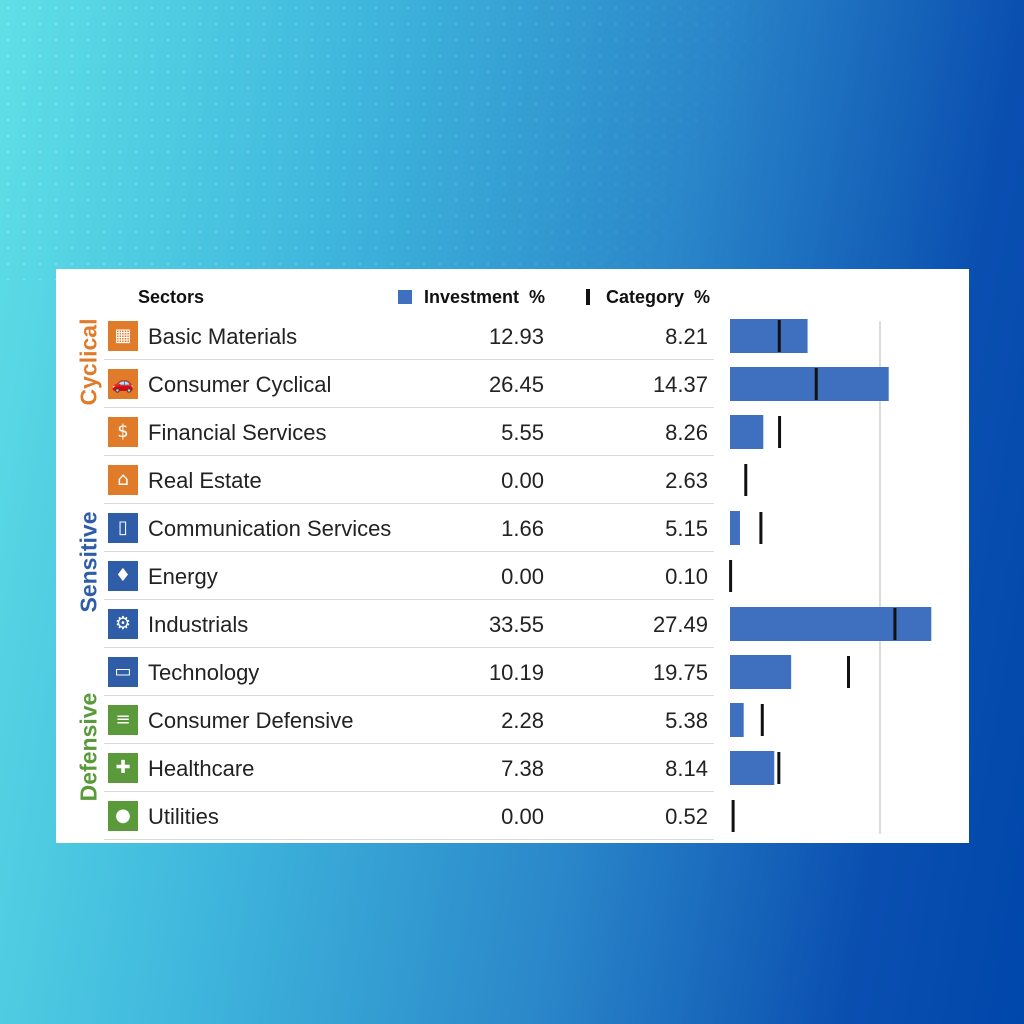 This screenshot has width=1024, height=1024. I want to click on legend-category: Category %, so click(648, 297).